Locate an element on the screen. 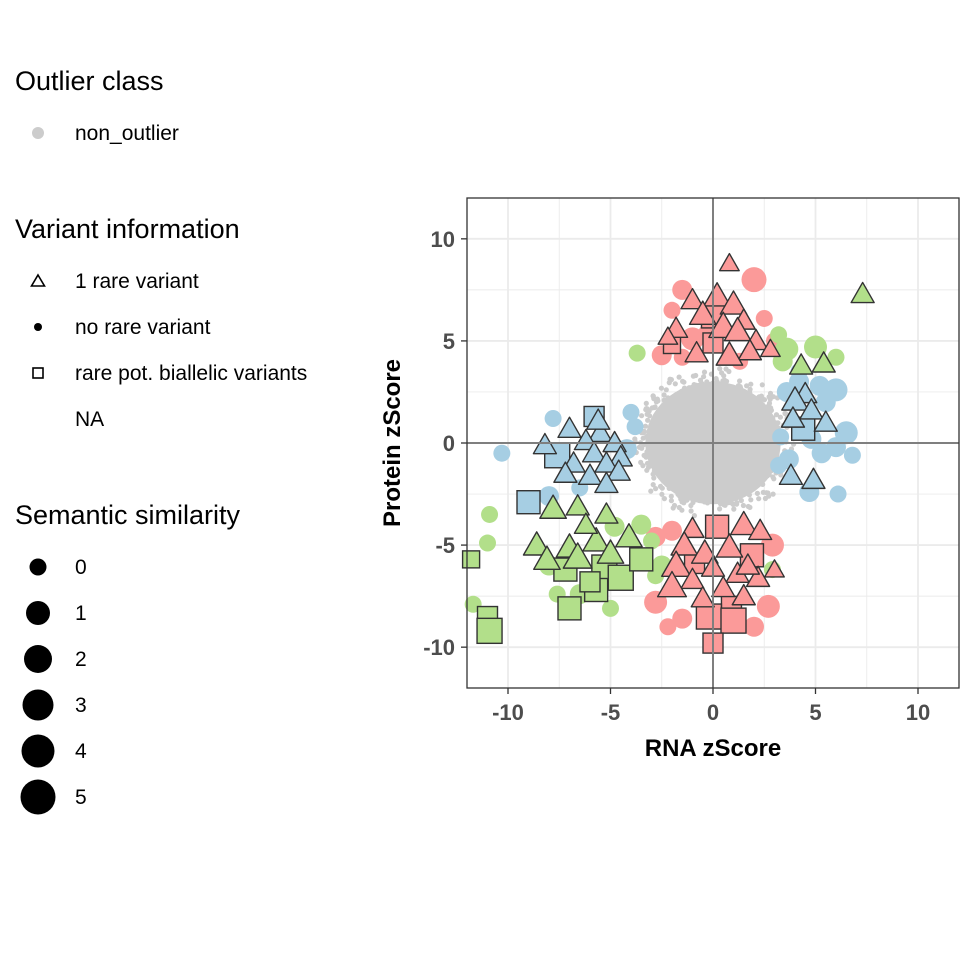  legend-label-non-outlier: non_outlier is located at coordinates (127, 133).